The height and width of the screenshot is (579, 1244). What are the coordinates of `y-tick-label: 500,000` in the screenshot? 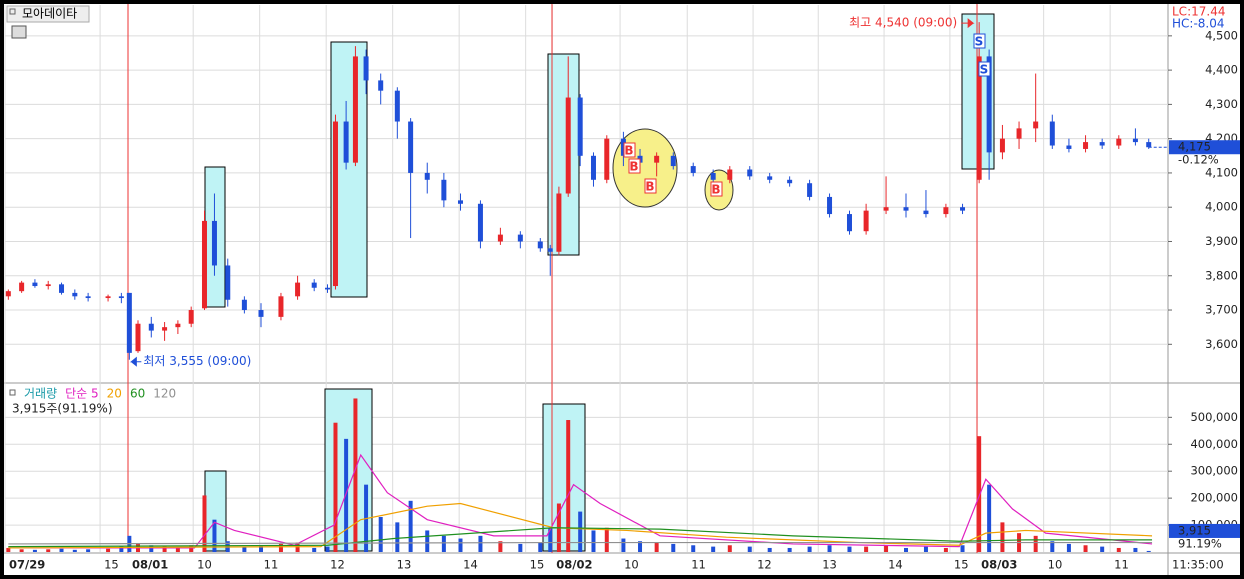 It's located at (1214, 417).